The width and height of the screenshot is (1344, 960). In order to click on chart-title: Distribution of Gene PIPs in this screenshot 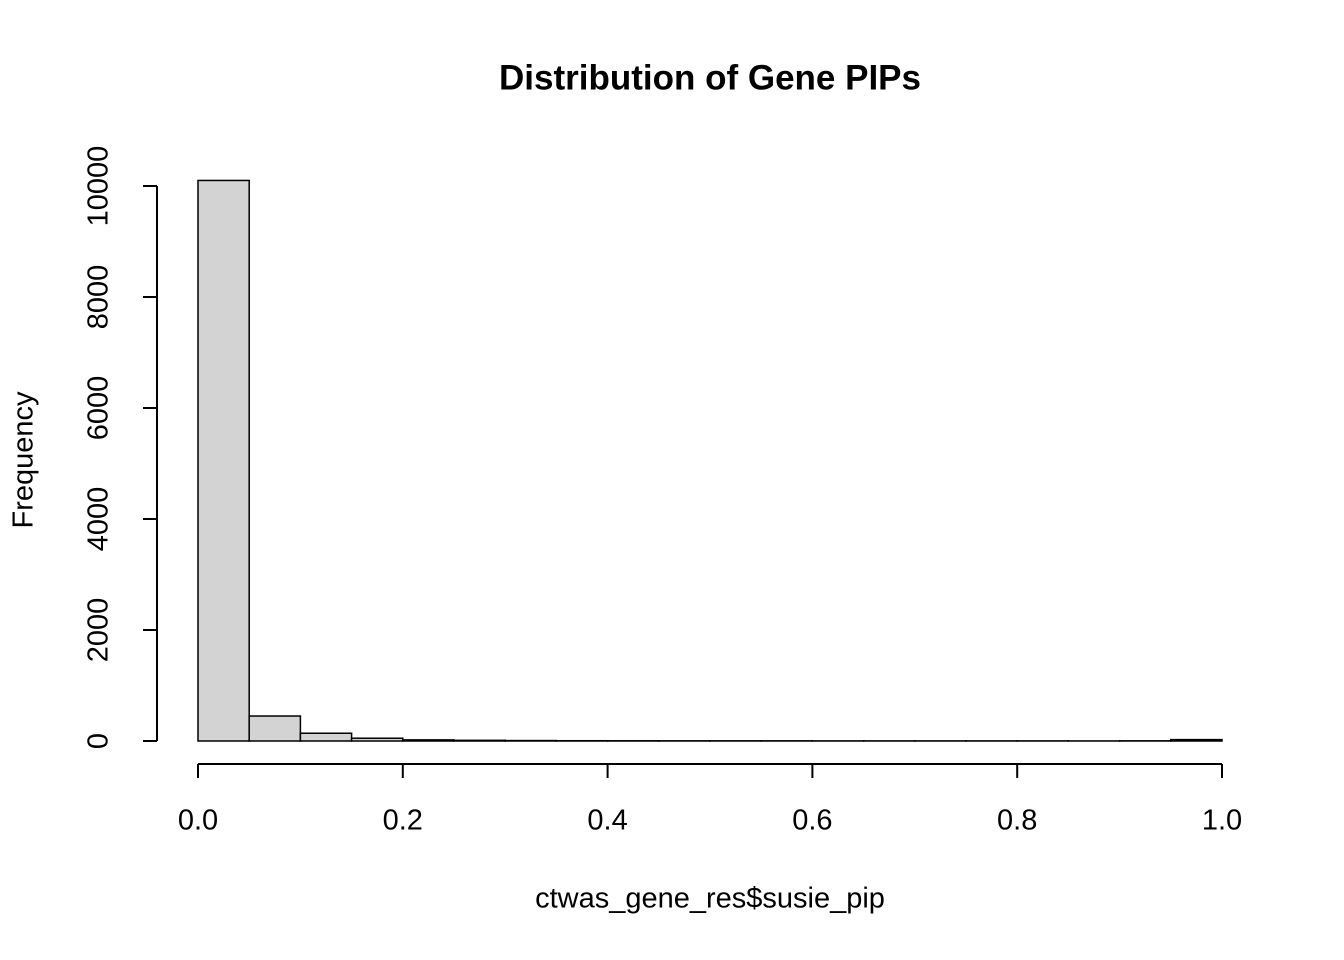, I will do `click(710, 77)`.